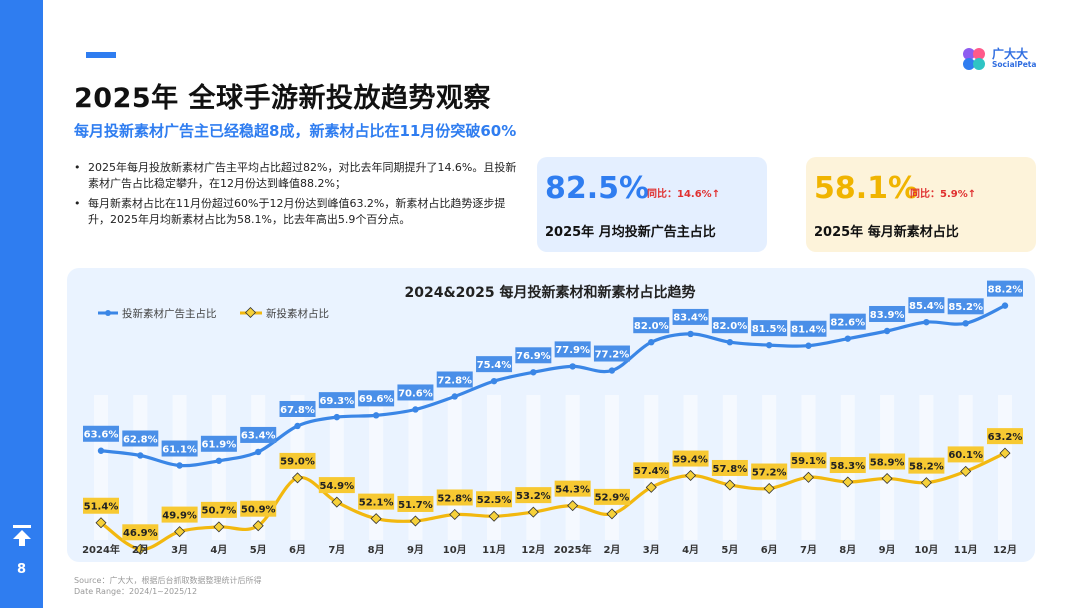 The image size is (1080, 608). Describe the element at coordinates (630, 232) in the screenshot. I see `stat-caption: 2025年 月均投新广告主占比` at that location.